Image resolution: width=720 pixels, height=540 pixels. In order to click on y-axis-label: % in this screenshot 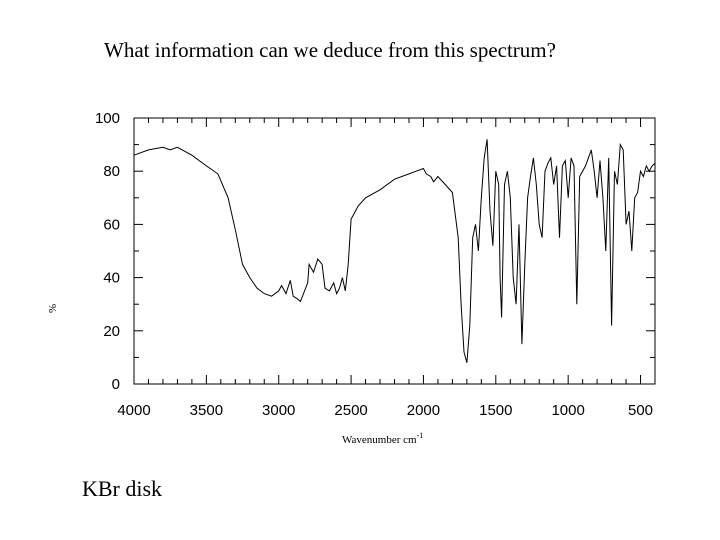, I will do `click(53, 308)`.